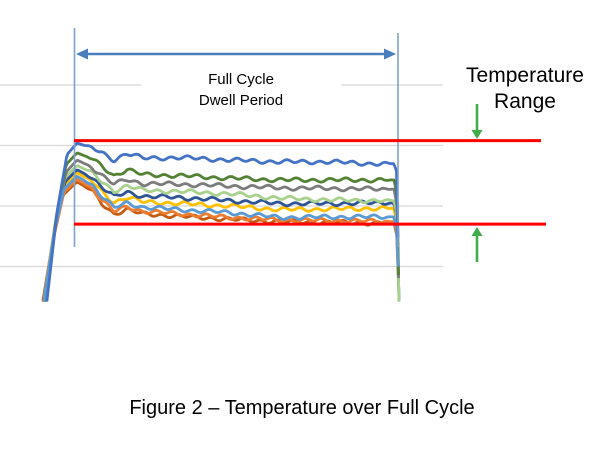  What do you see at coordinates (241, 79) in the screenshot?
I see `dwell-period-label-line1: Full Cycle` at bounding box center [241, 79].